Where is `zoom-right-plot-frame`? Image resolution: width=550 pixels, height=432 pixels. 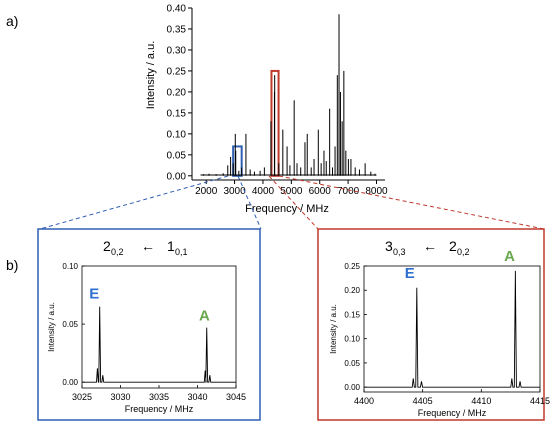 zoom-right-plot-frame is located at coordinates (452, 329).